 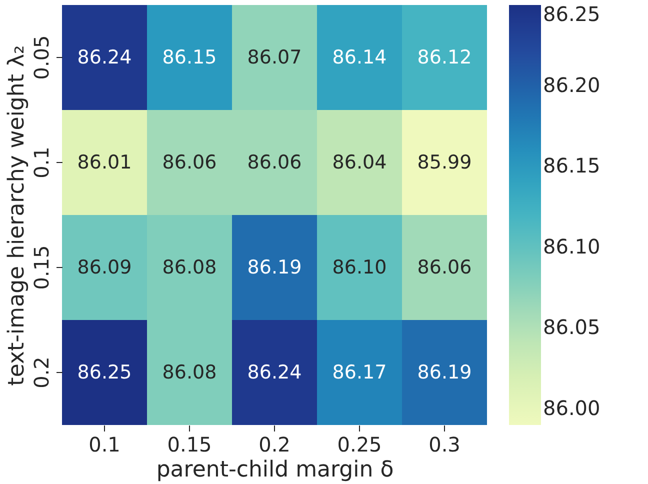 What do you see at coordinates (444, 163) in the screenshot?
I see `data-label: 85.99` at bounding box center [444, 163].